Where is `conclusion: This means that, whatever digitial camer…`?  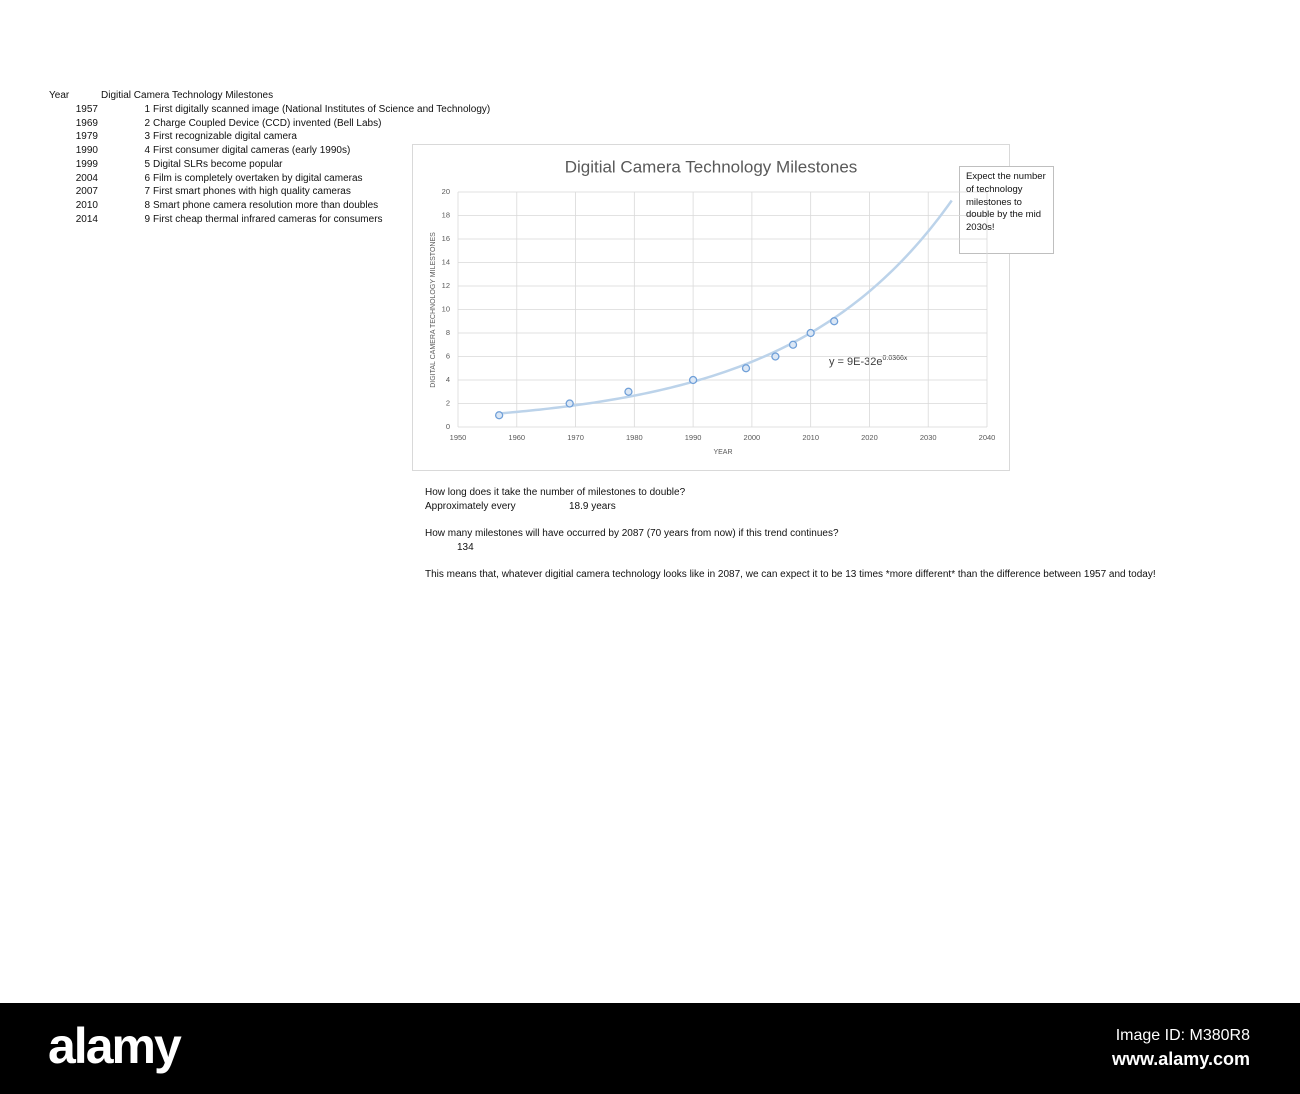
conclusion: This means that, whatever digitial camer… is located at coordinates (790, 574).